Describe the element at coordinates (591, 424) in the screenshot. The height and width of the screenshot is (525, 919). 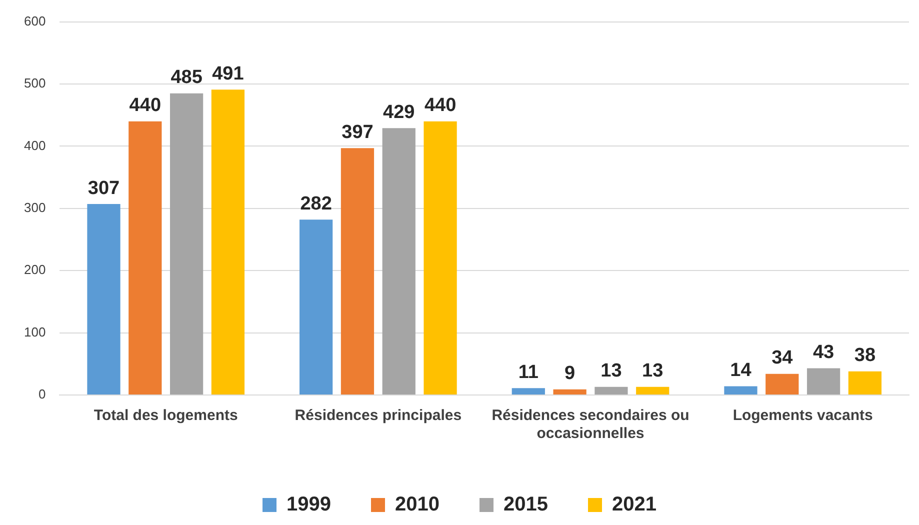
I see `x-tick-label: Résidences secondaires ou occasionnelles` at that location.